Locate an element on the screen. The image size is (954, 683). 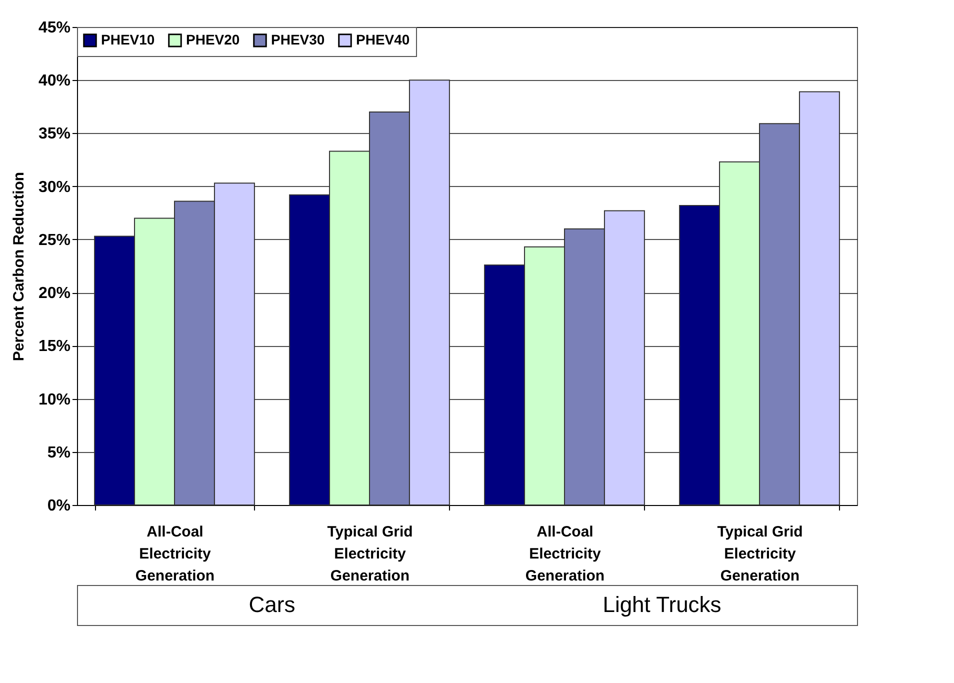
y-tick-label: 15% is located at coordinates (54, 347).